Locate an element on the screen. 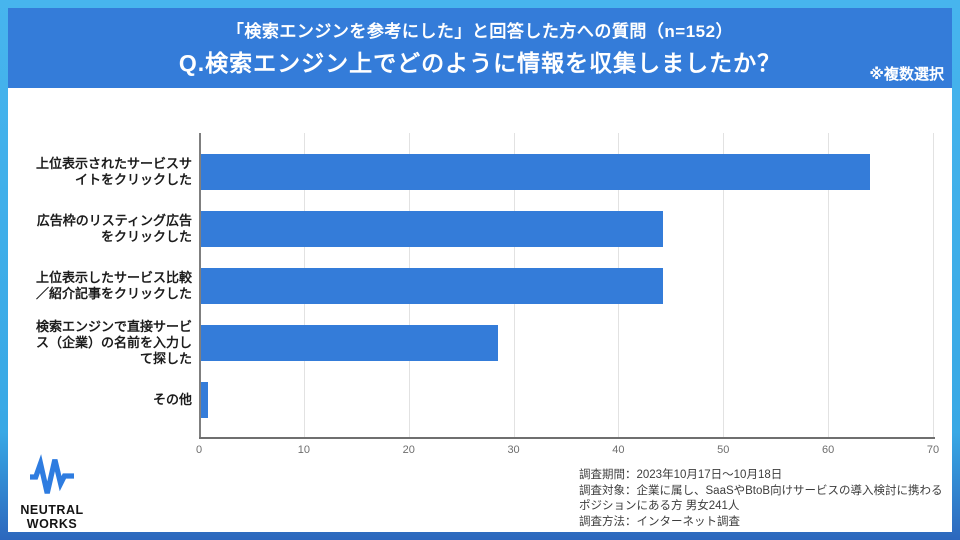 Image resolution: width=960 pixels, height=540 pixels. multiple-choice-note: ※複数選択 is located at coordinates (906, 74).